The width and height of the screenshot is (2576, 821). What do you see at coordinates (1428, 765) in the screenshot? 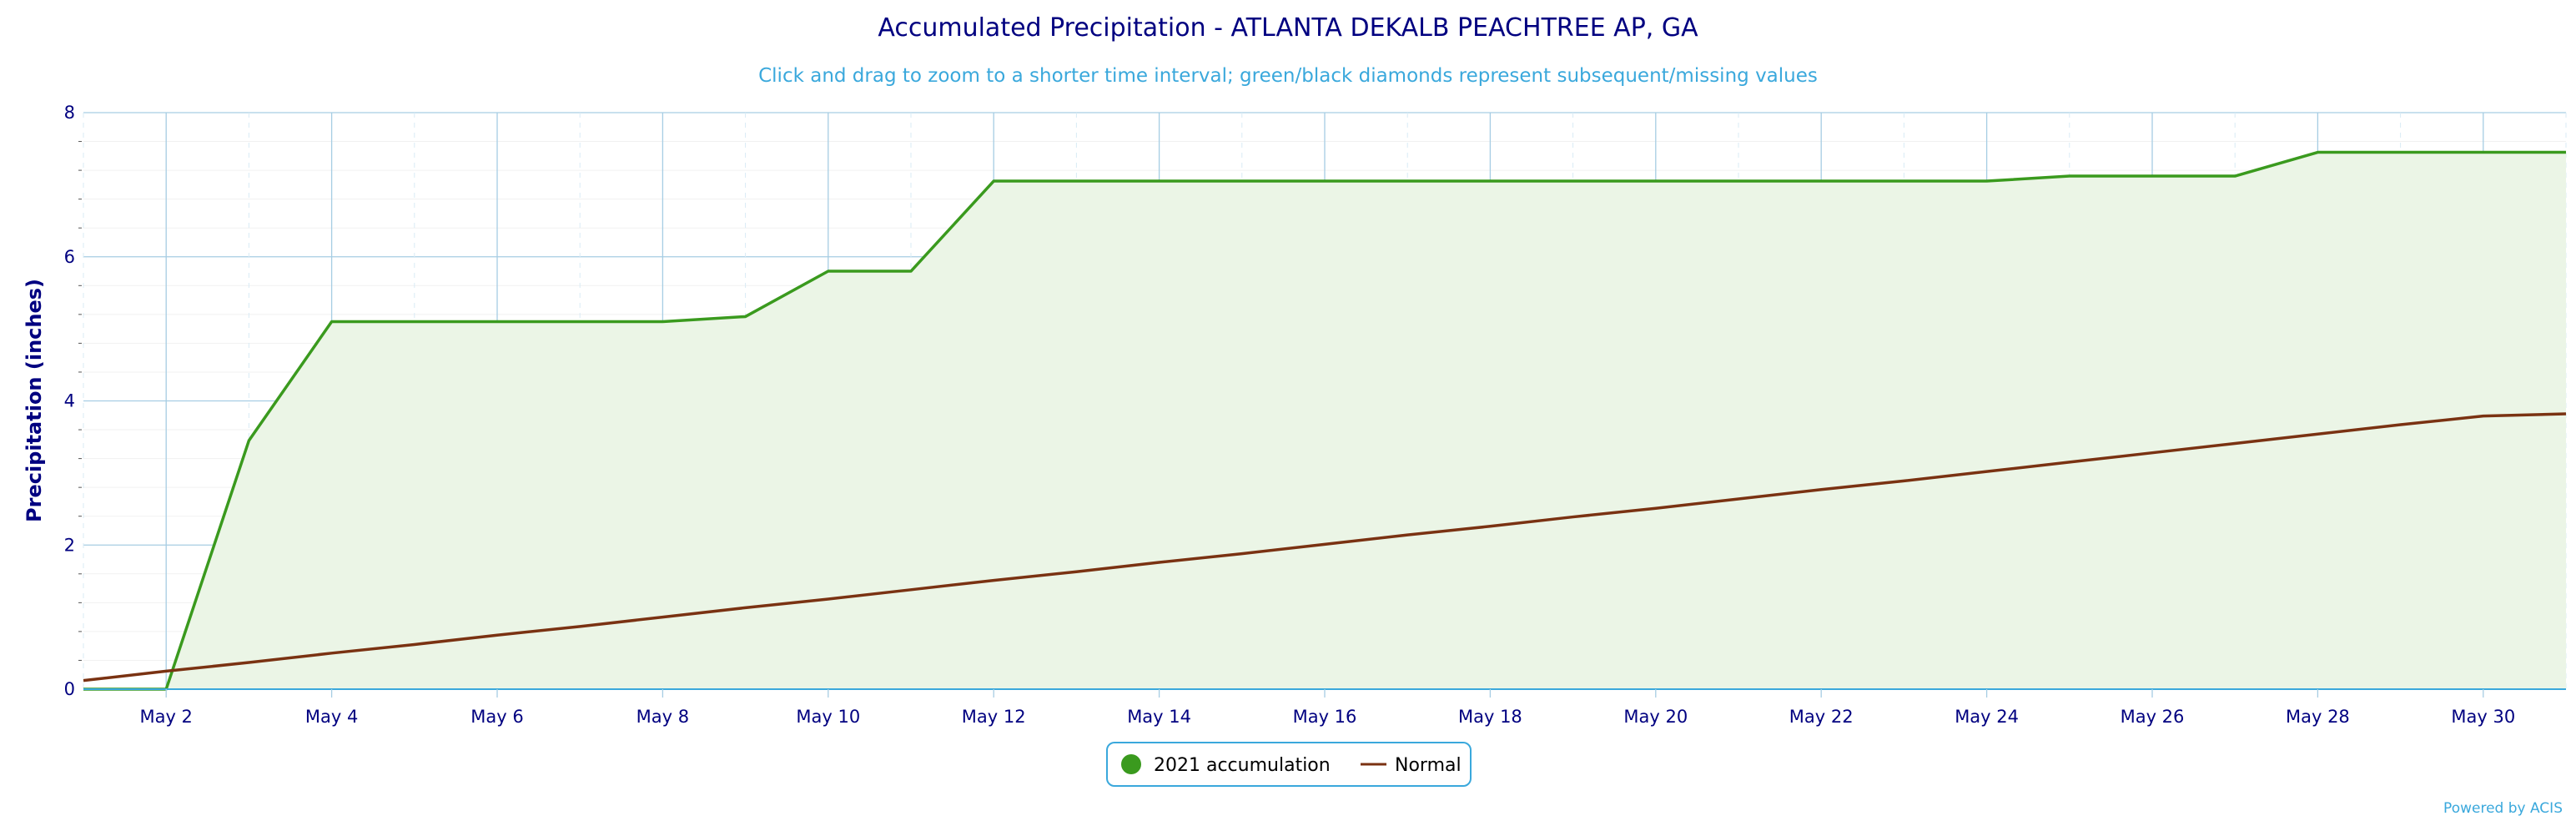
I see `legend-label-normal: Normal` at bounding box center [1428, 765].